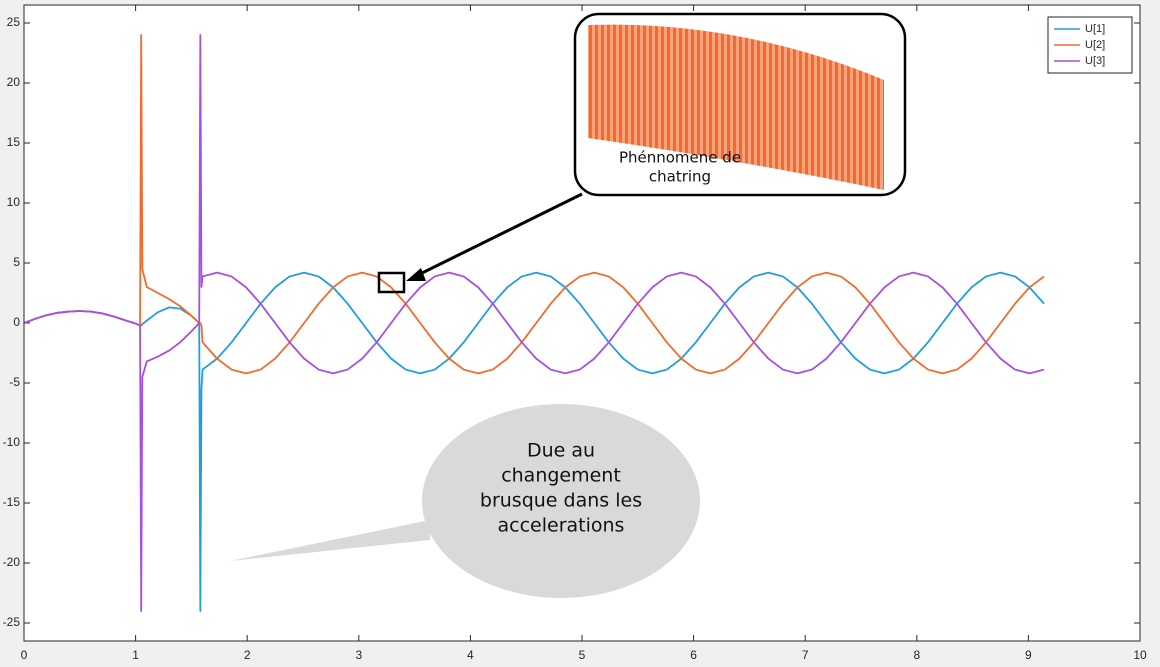 The height and width of the screenshot is (667, 1160). What do you see at coordinates (247, 655) in the screenshot?
I see `x-tick-label: 2` at bounding box center [247, 655].